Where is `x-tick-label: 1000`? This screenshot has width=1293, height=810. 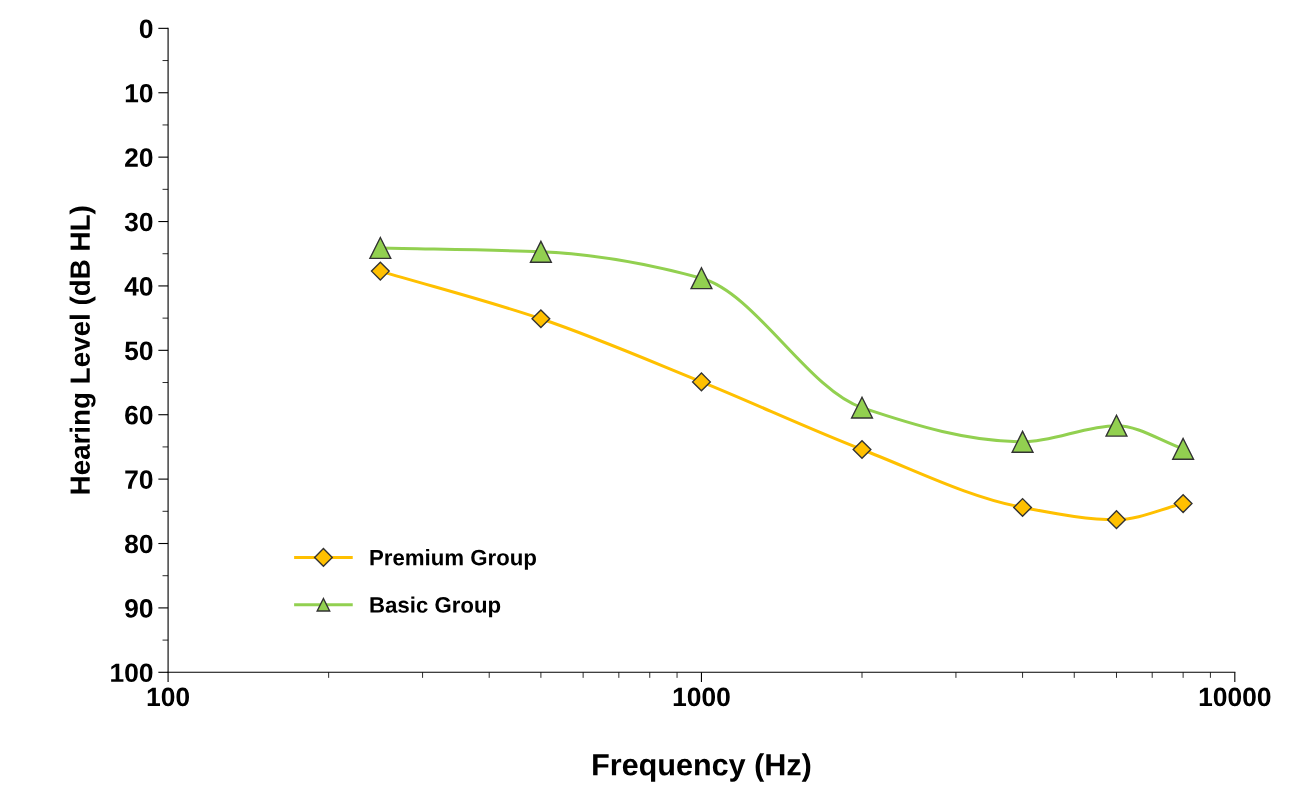 x-tick-label: 1000 is located at coordinates (701, 697).